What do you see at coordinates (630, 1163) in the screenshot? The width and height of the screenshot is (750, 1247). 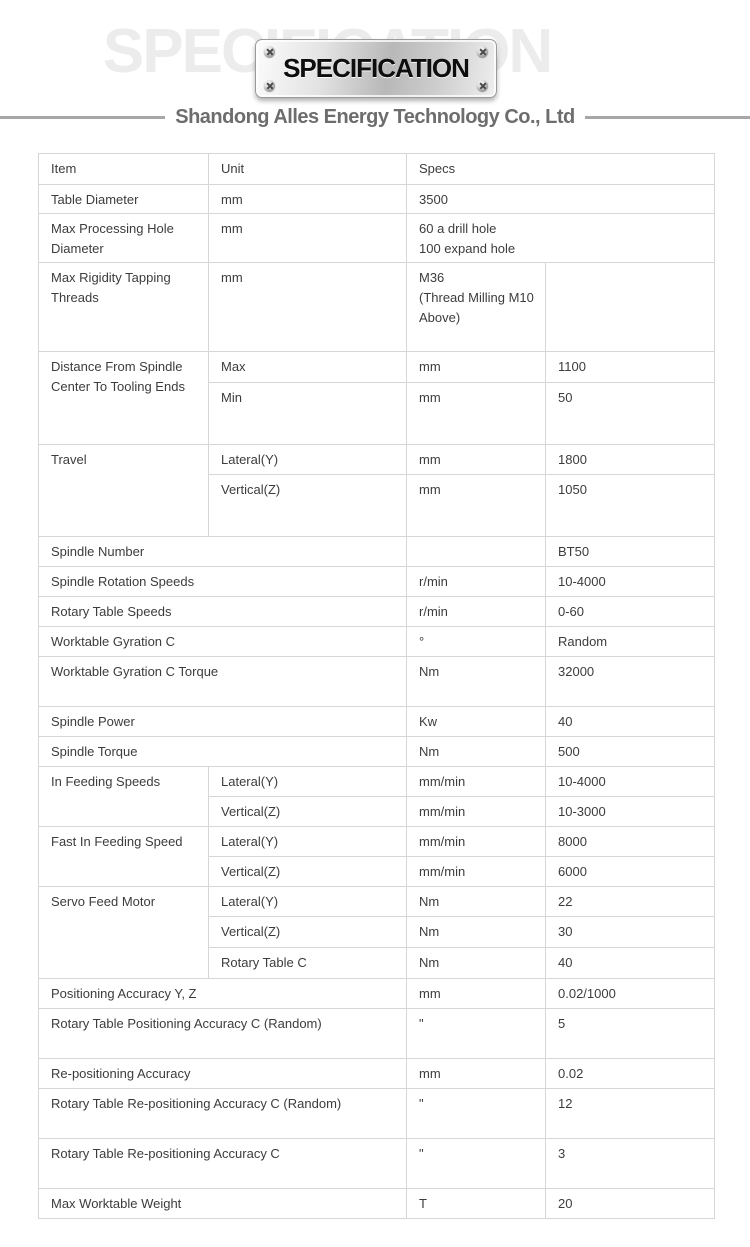 I see `value-cell: 3` at bounding box center [630, 1163].